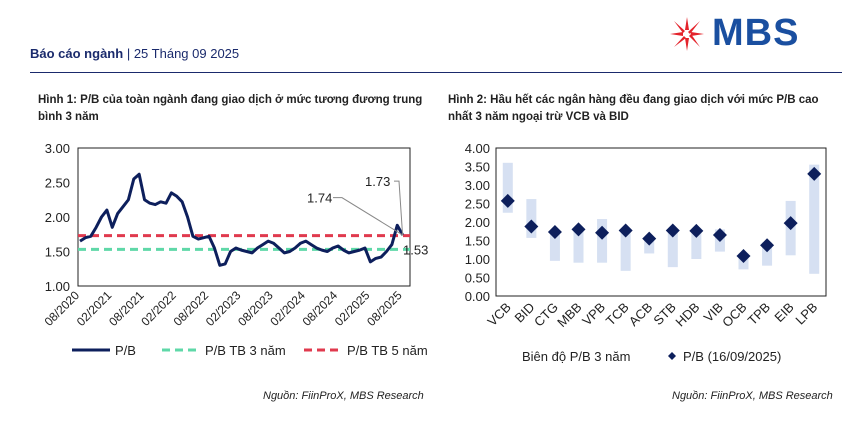 The height and width of the screenshot is (421, 861). I want to click on x-tick-label: ACB, so click(641, 315).